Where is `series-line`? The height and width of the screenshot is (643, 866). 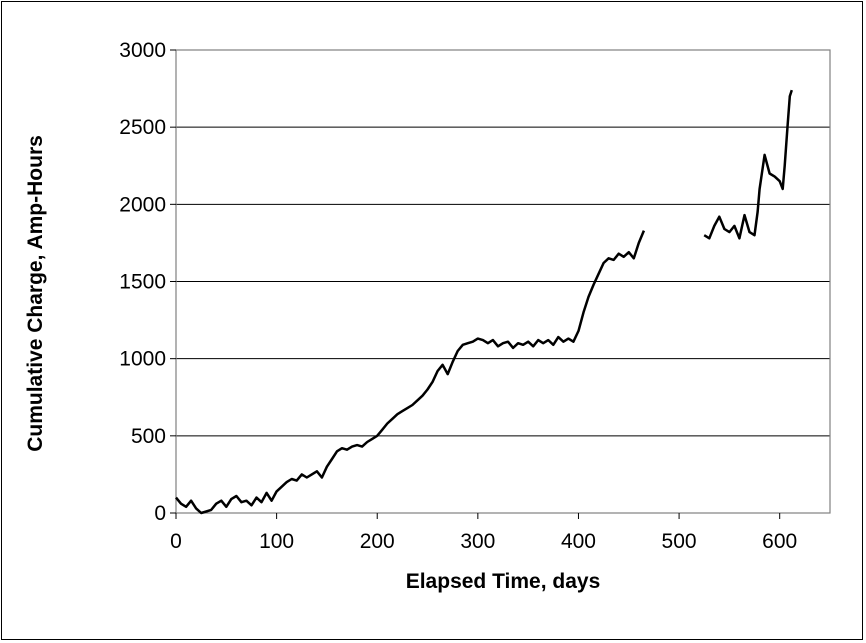
series-line is located at coordinates (748, 164).